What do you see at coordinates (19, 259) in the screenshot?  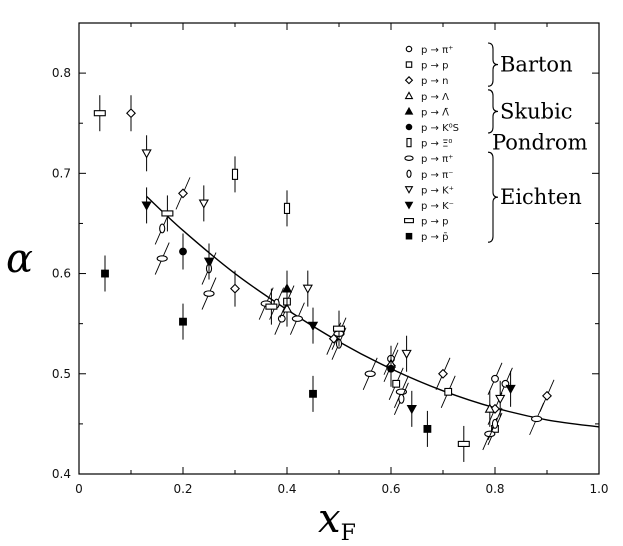 I see `y-axis-label: α` at bounding box center [19, 259].